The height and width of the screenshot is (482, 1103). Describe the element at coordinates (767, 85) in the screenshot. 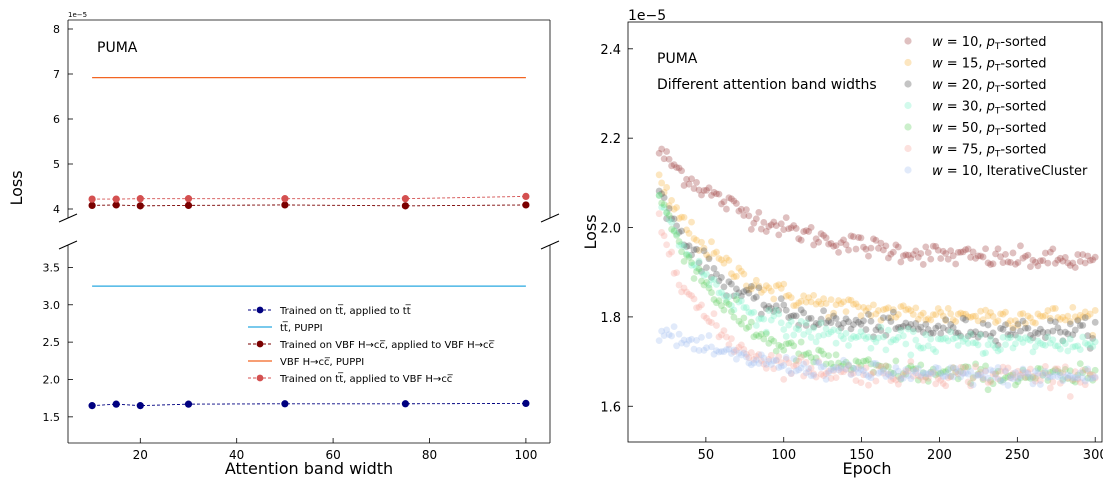

I see `right-annotation-subtitle: Different attention band widths` at that location.